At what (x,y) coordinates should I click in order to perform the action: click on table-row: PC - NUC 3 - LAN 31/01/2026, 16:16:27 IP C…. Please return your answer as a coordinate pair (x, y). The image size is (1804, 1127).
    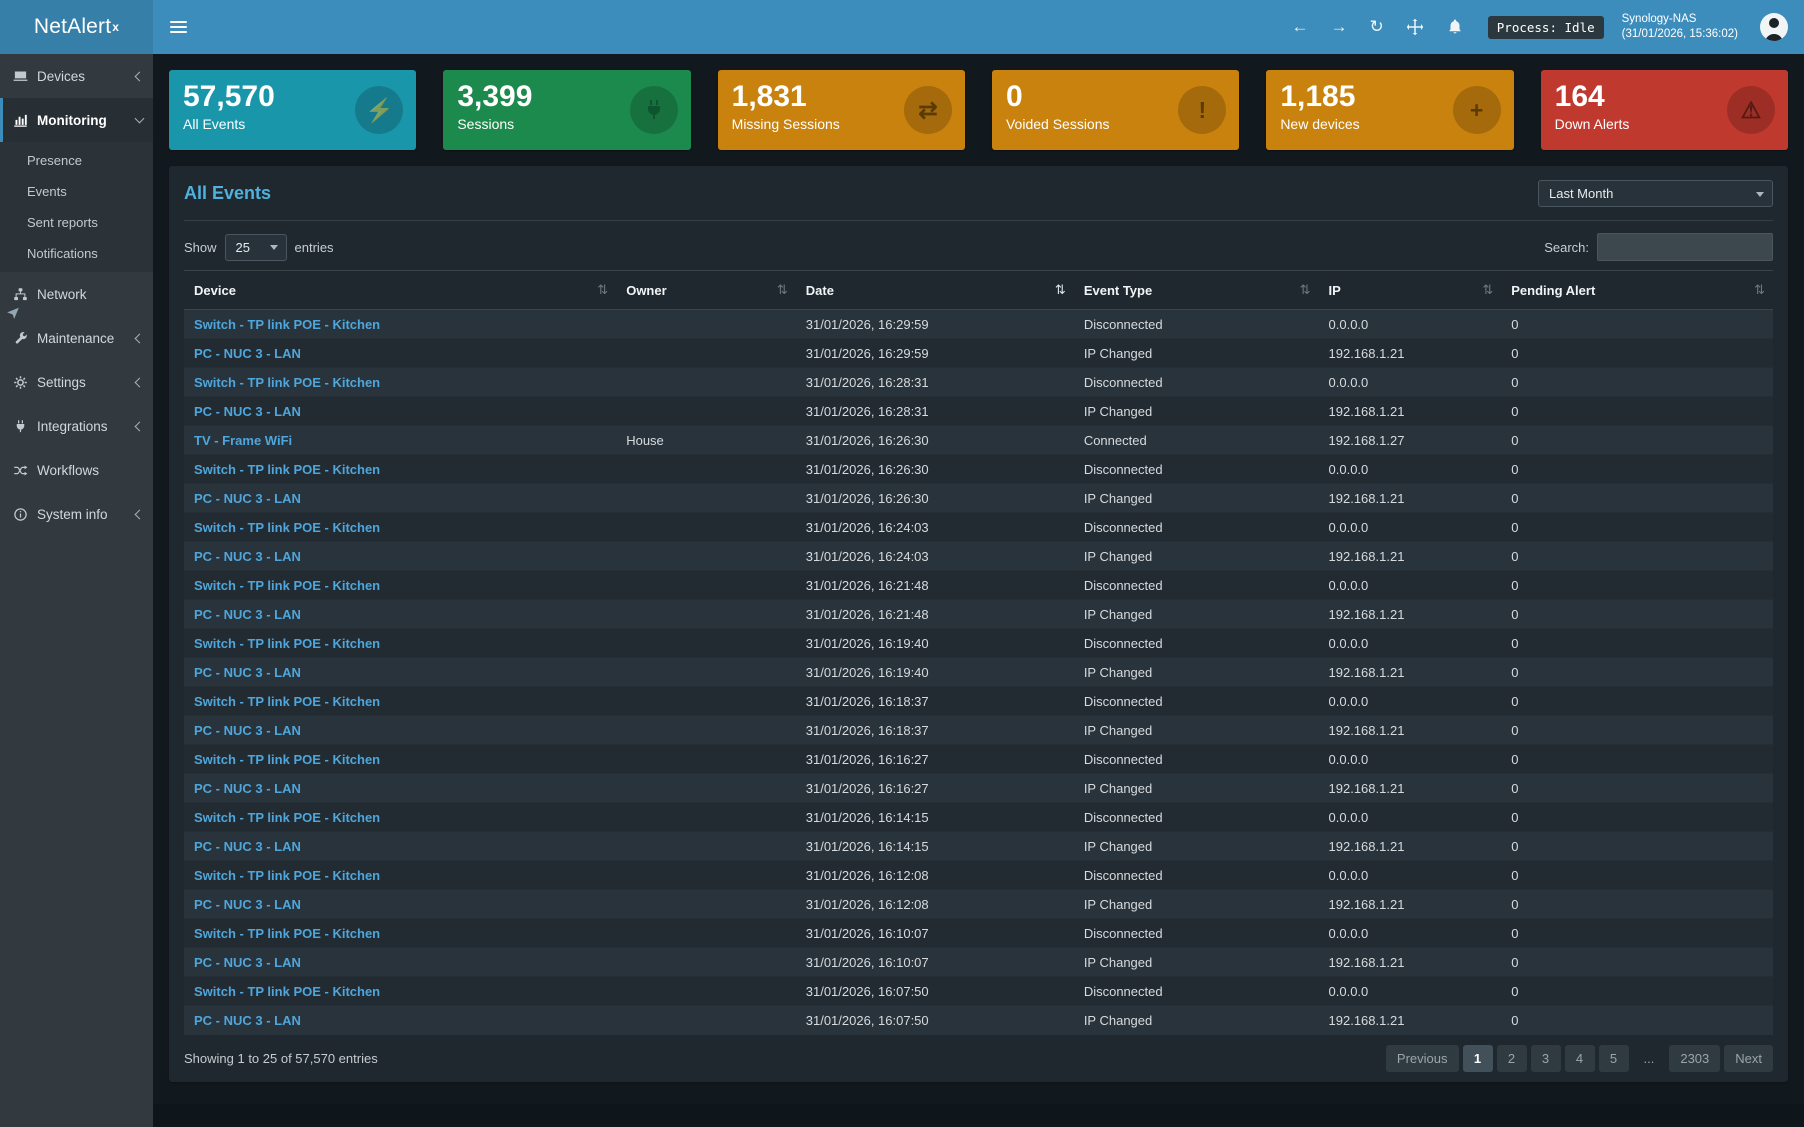
    Looking at the image, I should click on (978, 788).